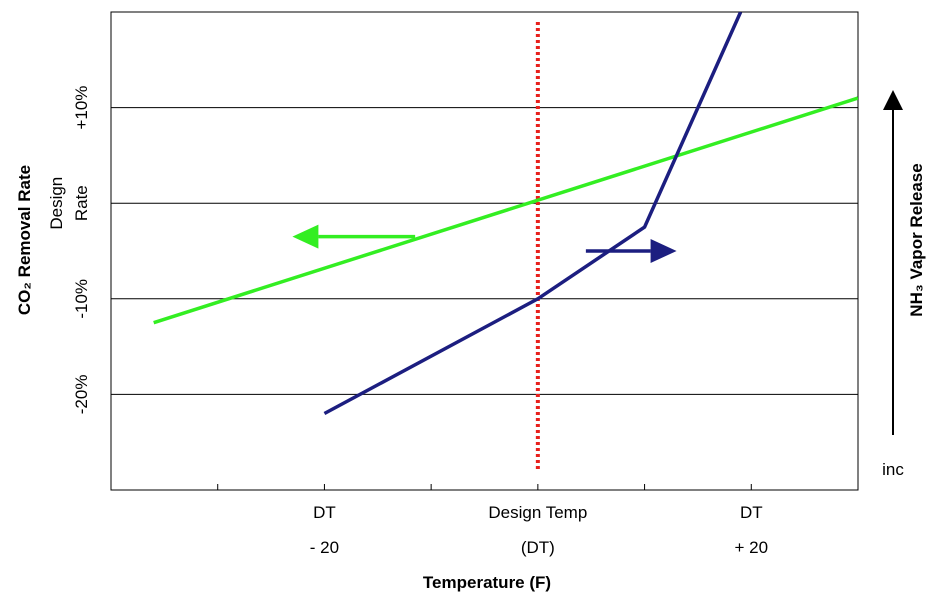 The image size is (930, 600). What do you see at coordinates (539, 530) in the screenshot?
I see `x-tick-labels: DT - 20 Design Temp (DT) DT + 20` at bounding box center [539, 530].